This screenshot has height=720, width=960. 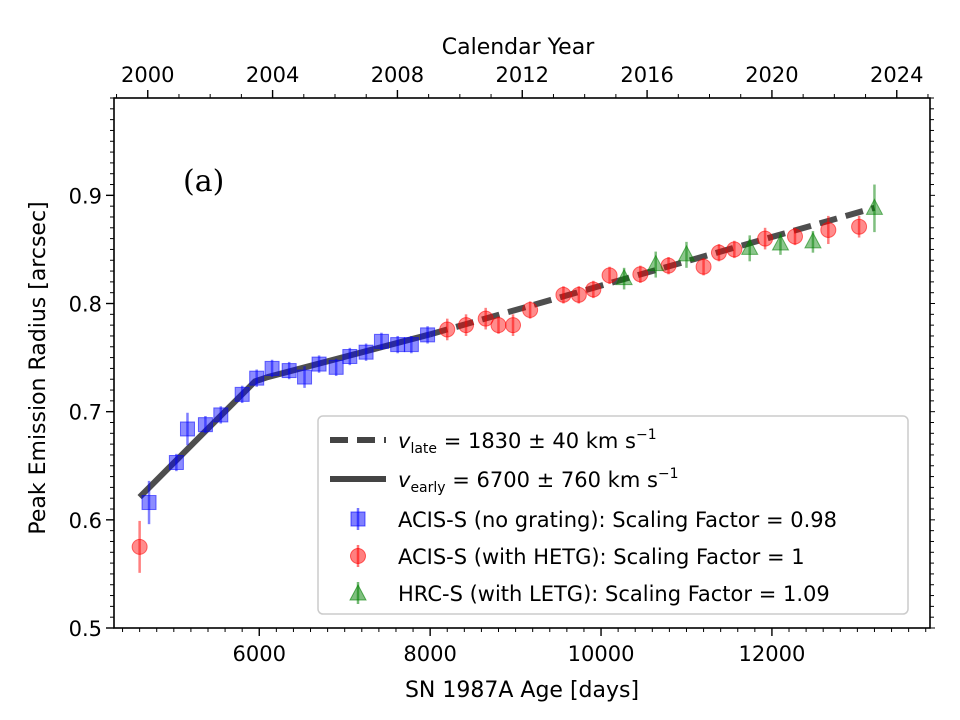 What do you see at coordinates (522, 690) in the screenshot?
I see `x-axis-label: SN 1987A Age [days]` at bounding box center [522, 690].